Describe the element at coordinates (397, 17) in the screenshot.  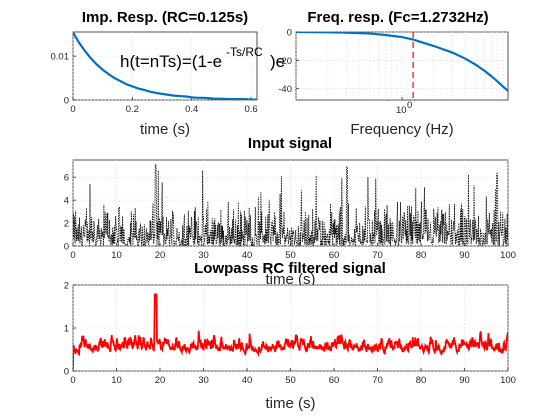
I see `chart-title: Freq. resp. (Fc=1.2732Hz)` at that location.